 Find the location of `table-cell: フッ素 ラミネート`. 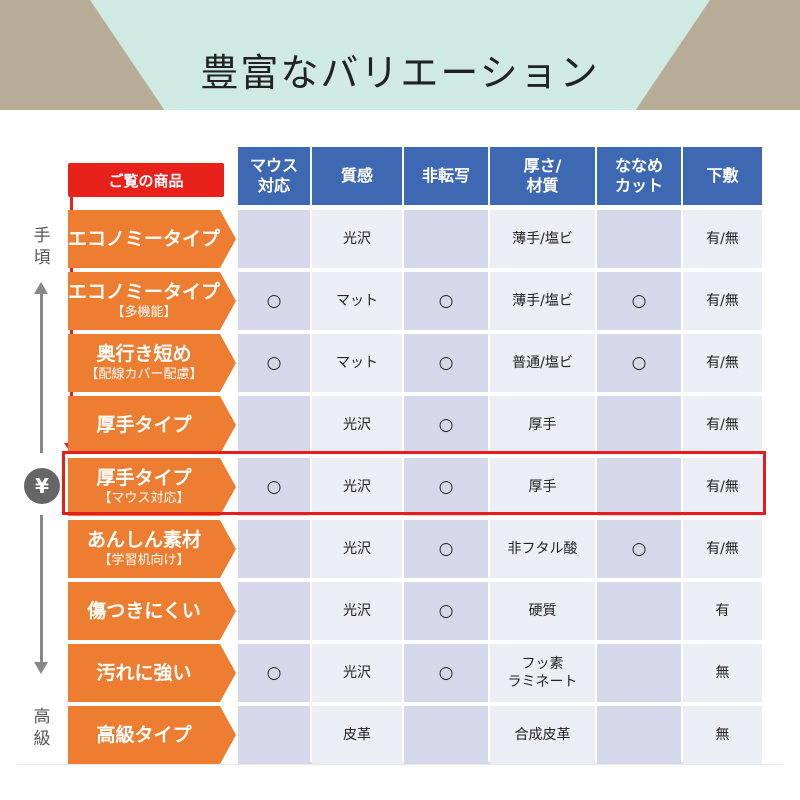

table-cell: フッ素 ラミネート is located at coordinates (542, 673).